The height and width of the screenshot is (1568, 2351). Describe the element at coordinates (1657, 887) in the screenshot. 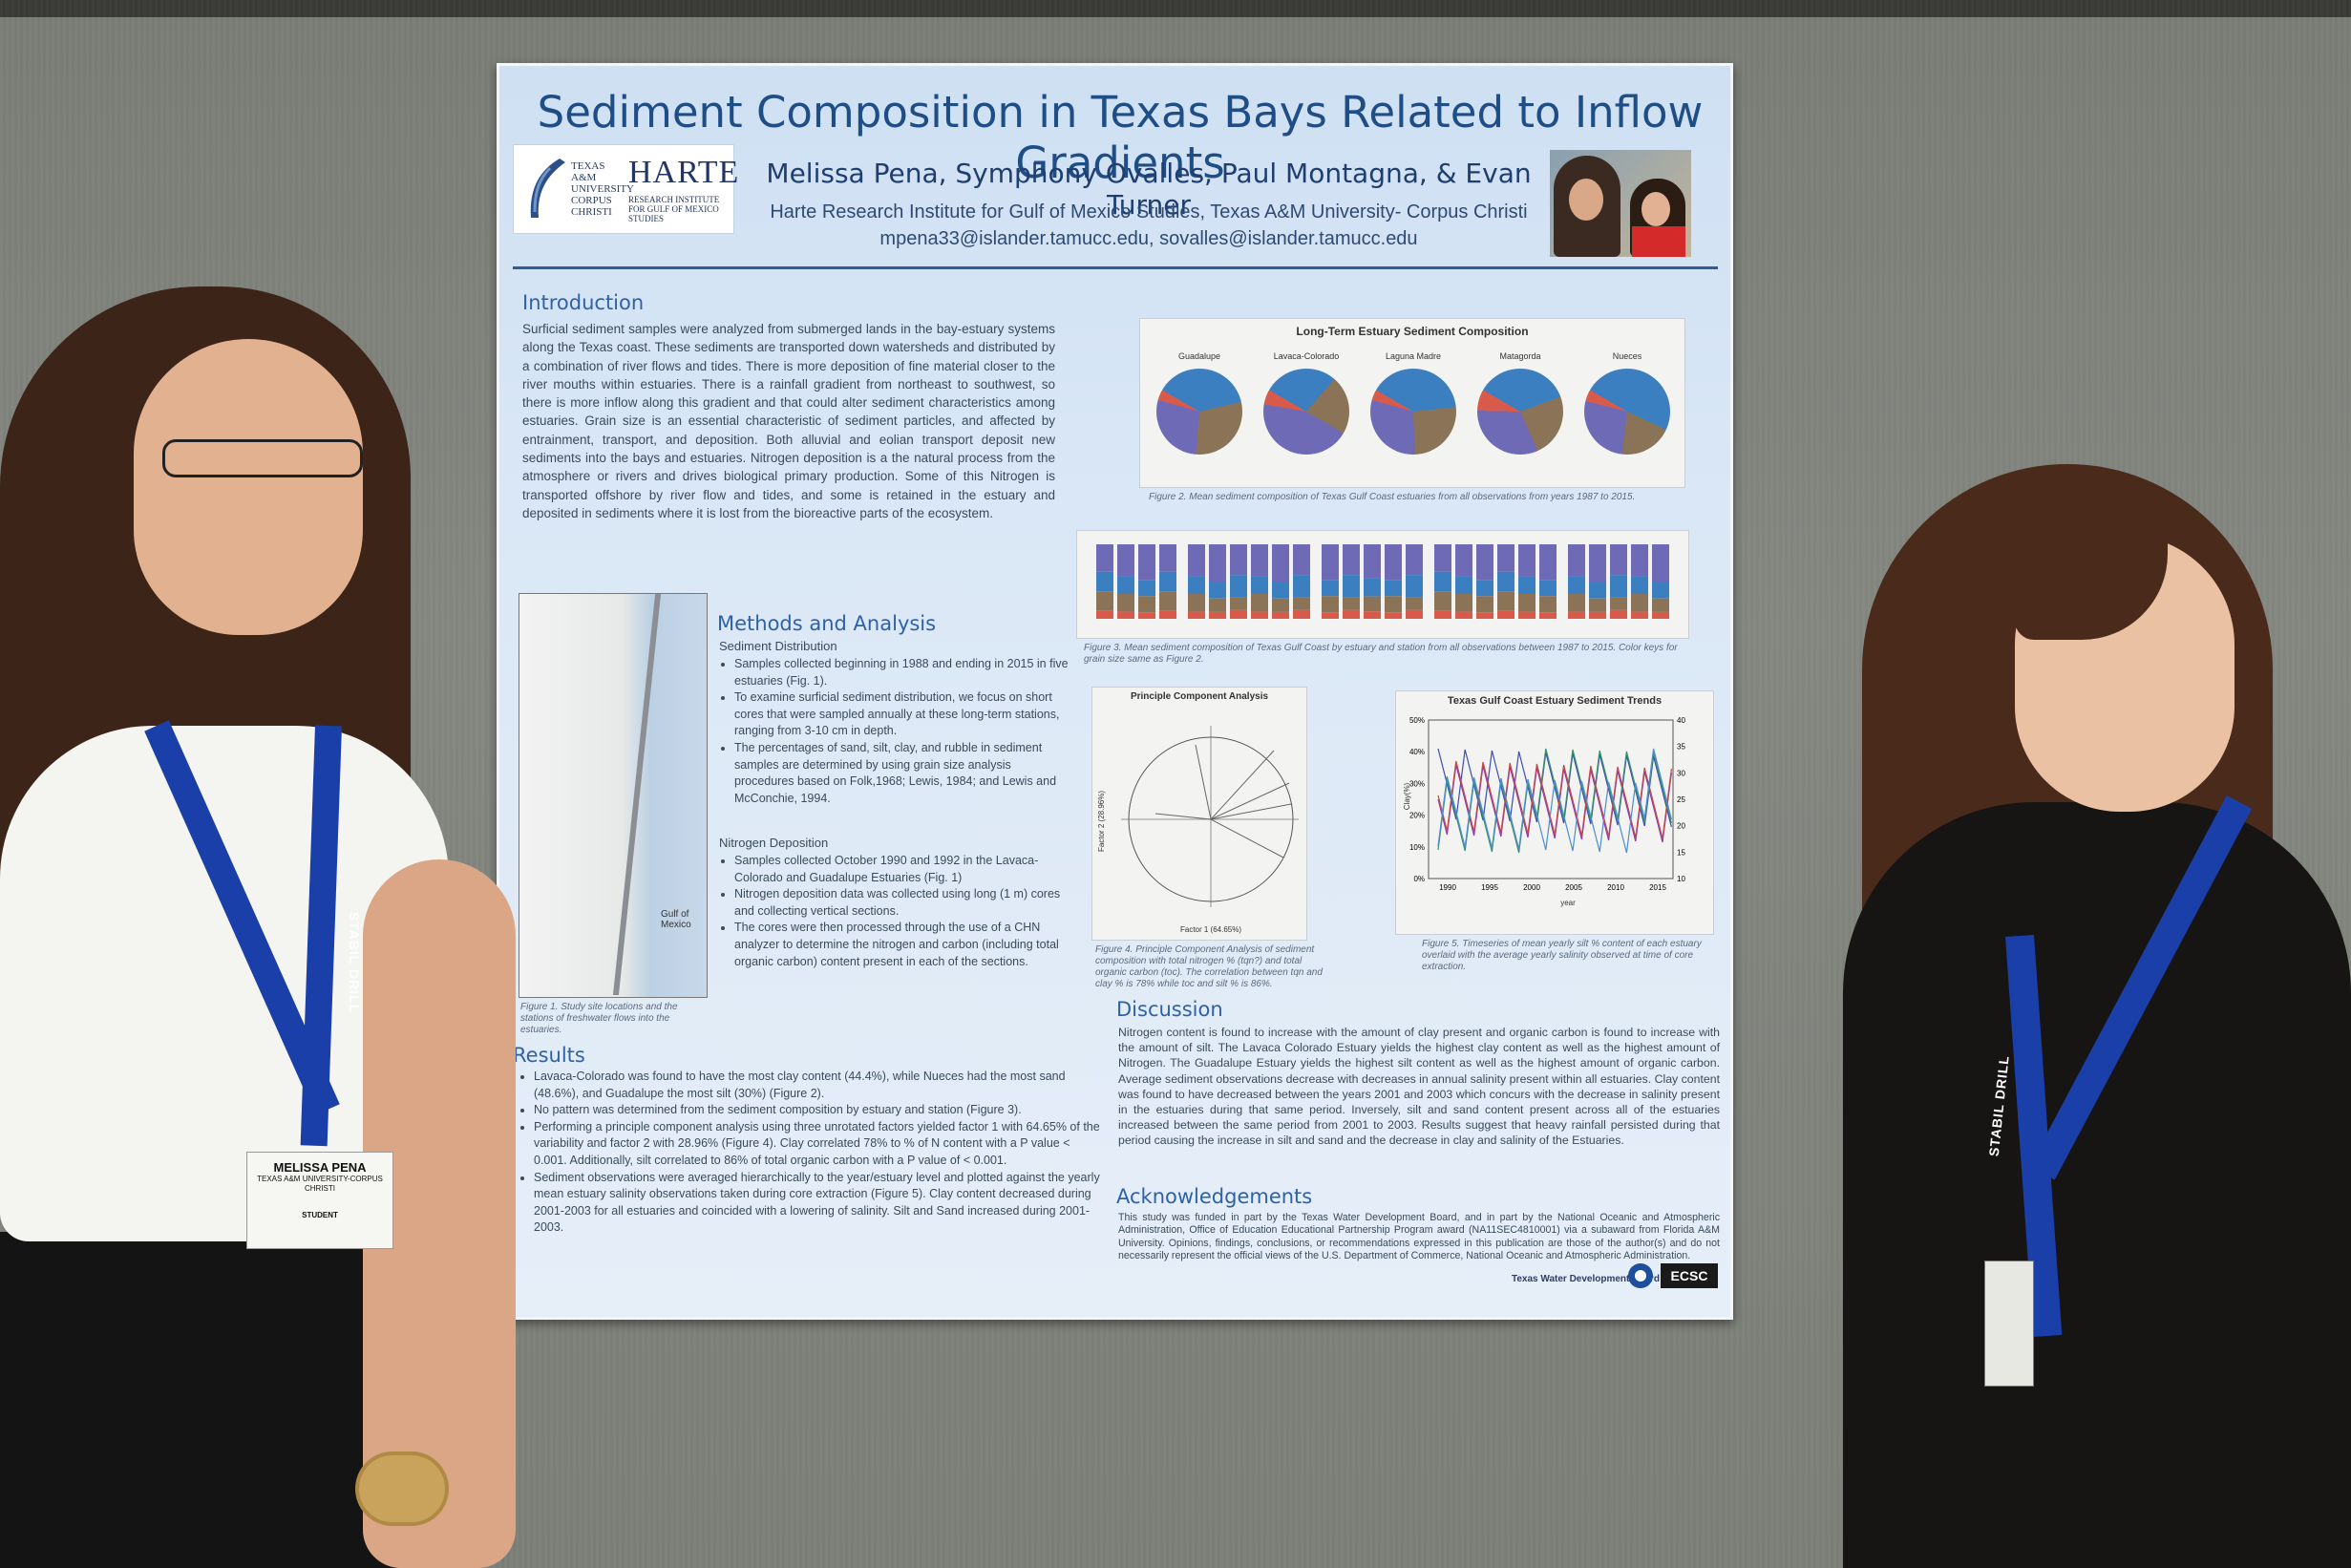

I see `x-tick-label: 2015` at that location.